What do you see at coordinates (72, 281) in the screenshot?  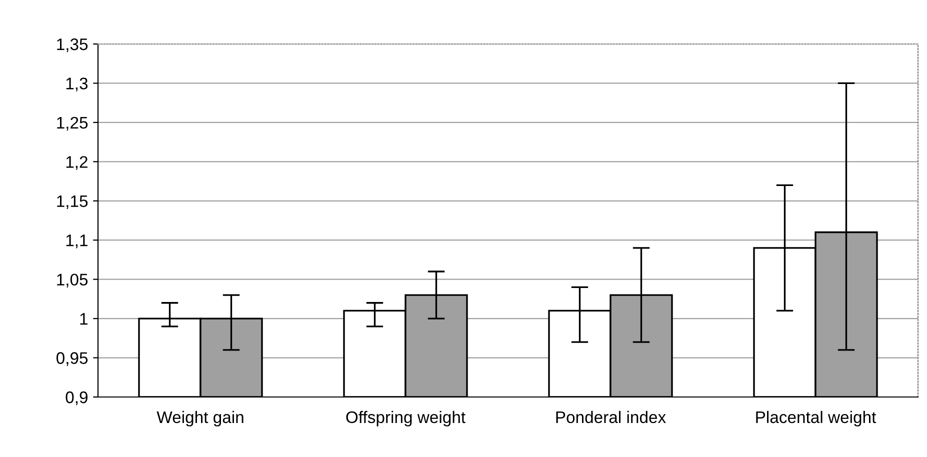 I see `y-tick-label: 1,05` at bounding box center [72, 281].